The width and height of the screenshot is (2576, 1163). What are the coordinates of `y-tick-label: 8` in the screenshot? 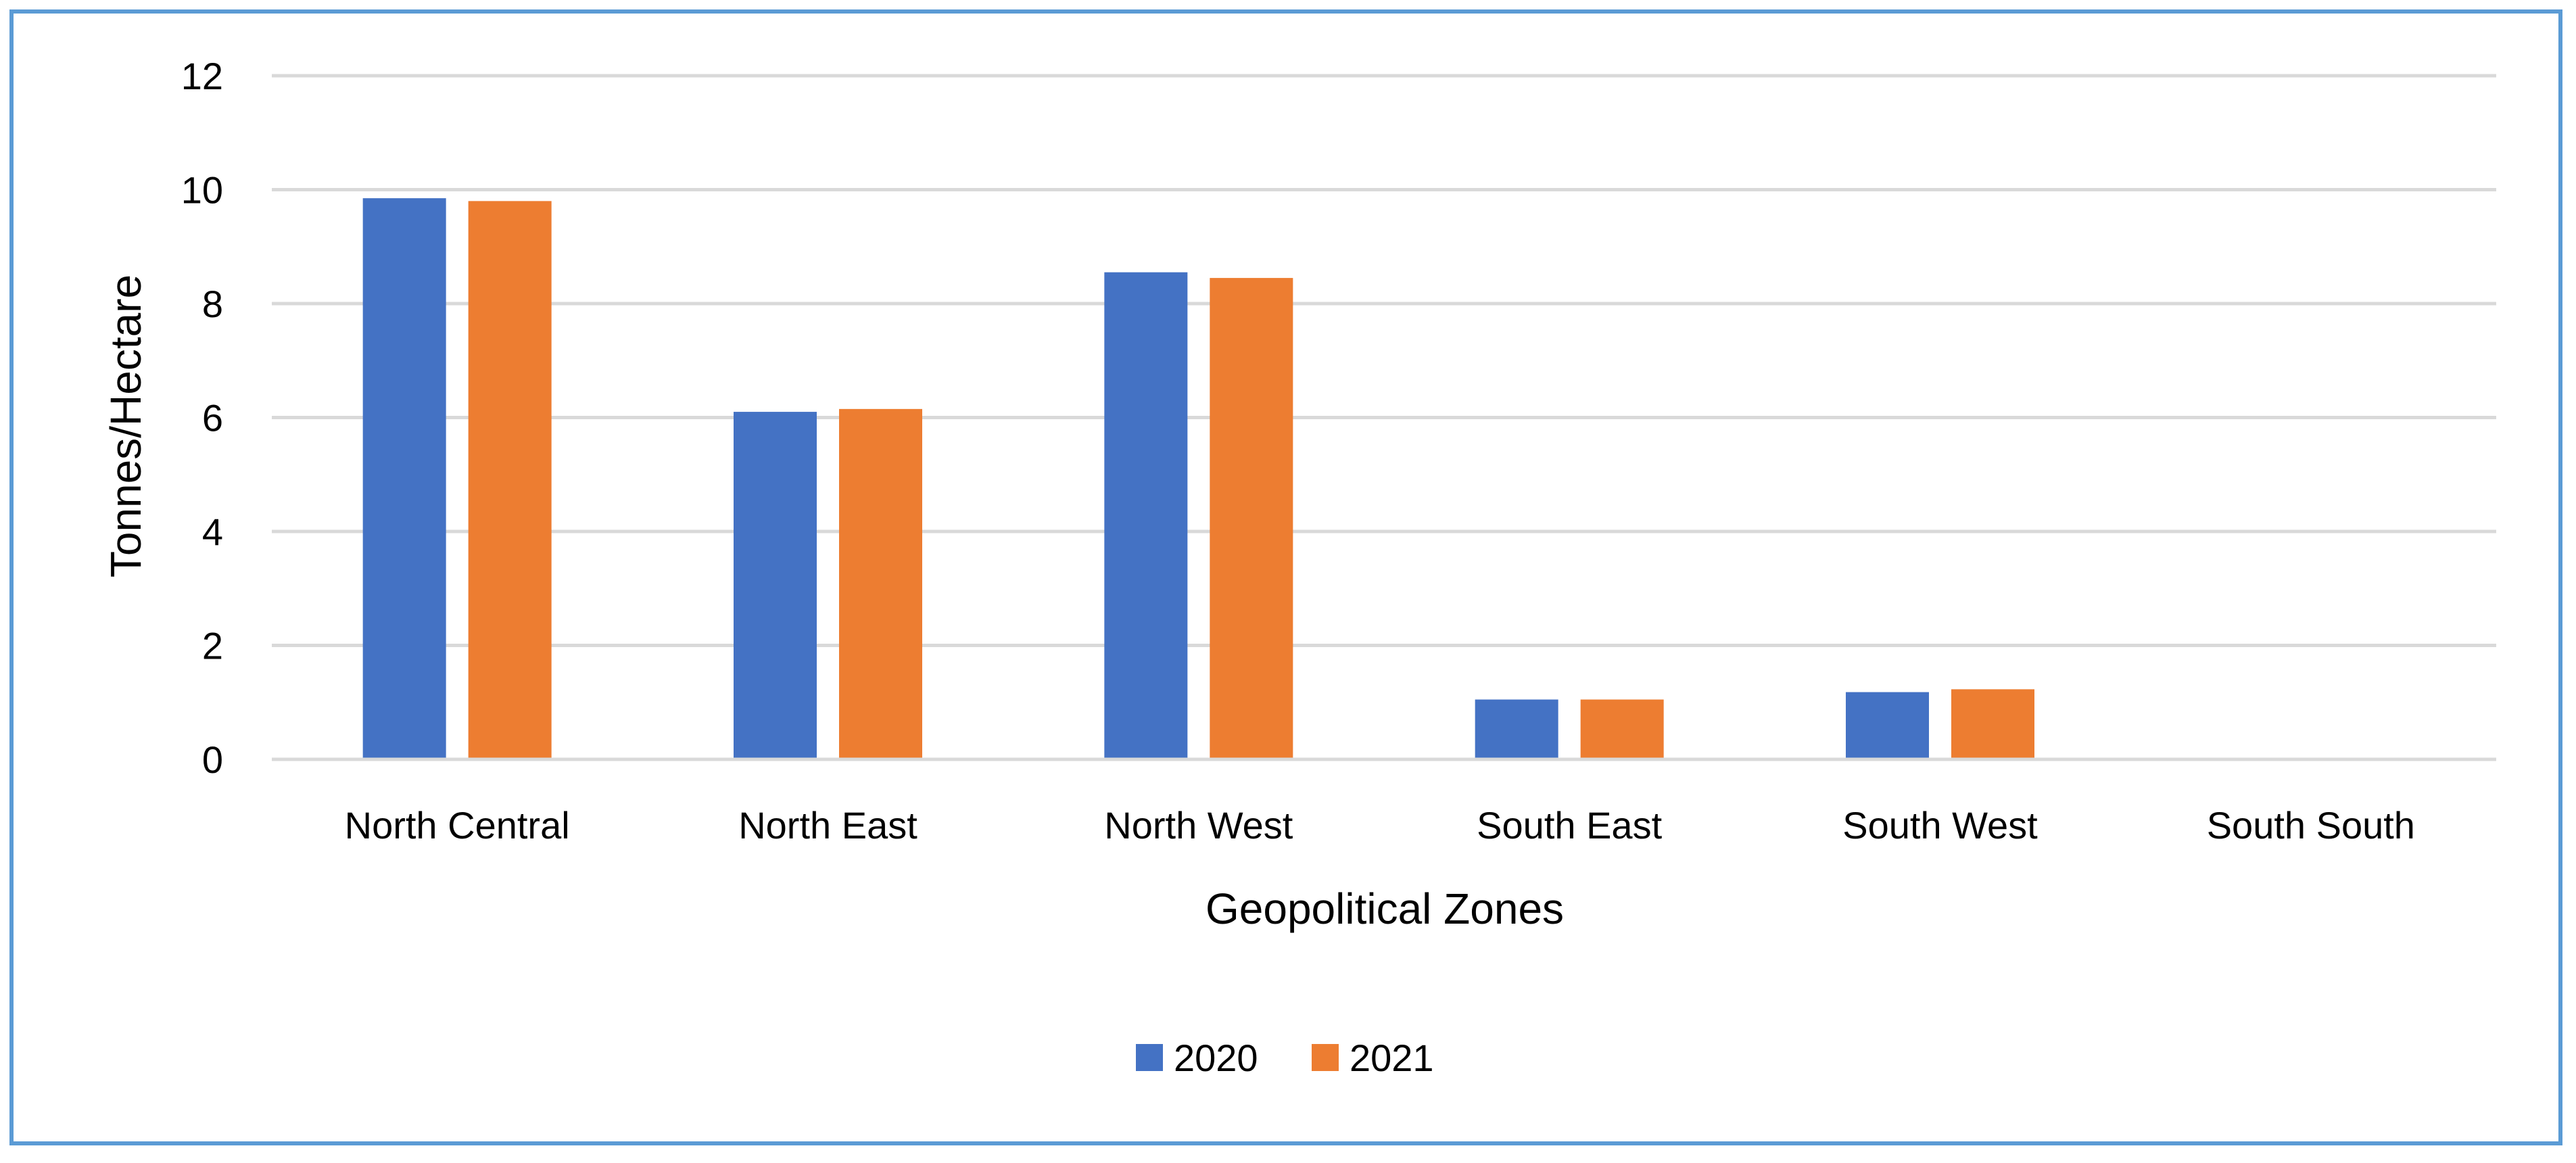 It's located at (212, 304).